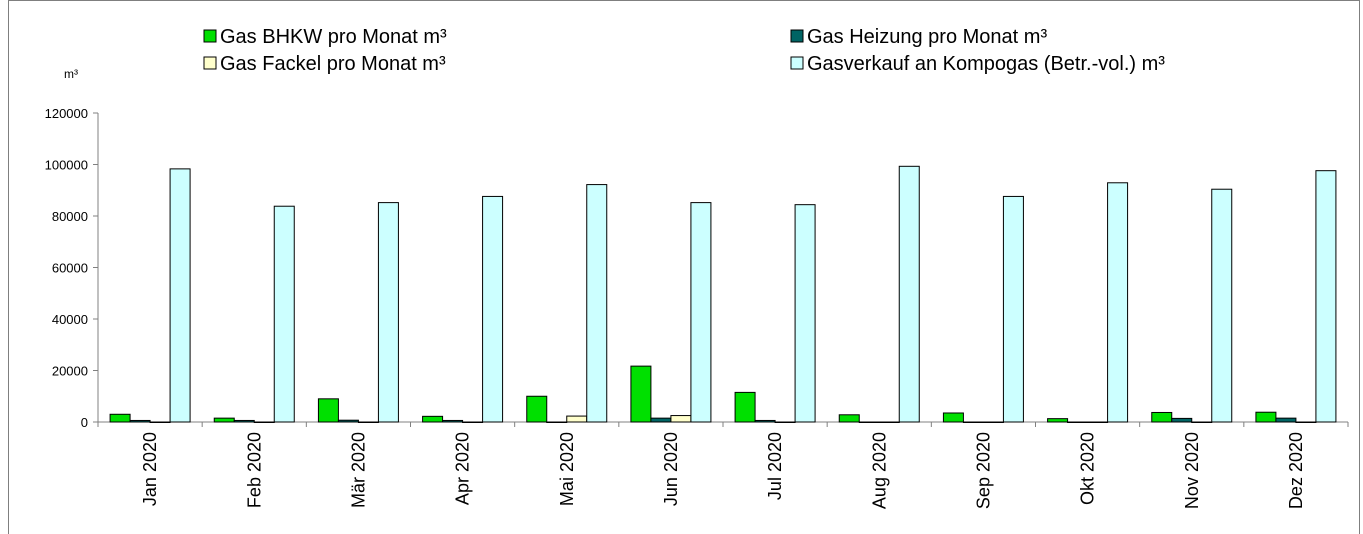 This screenshot has height=534, width=1363. What do you see at coordinates (983, 470) in the screenshot?
I see `x-tick-label: Sep 2020` at bounding box center [983, 470].